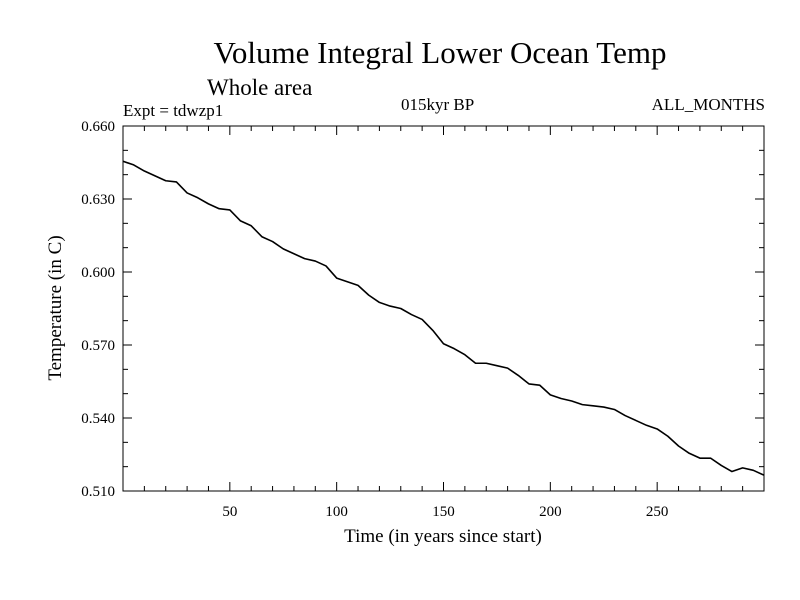 The image size is (800, 600). What do you see at coordinates (55, 307) in the screenshot?
I see `y-axis-label: Temperature (in C)` at bounding box center [55, 307].